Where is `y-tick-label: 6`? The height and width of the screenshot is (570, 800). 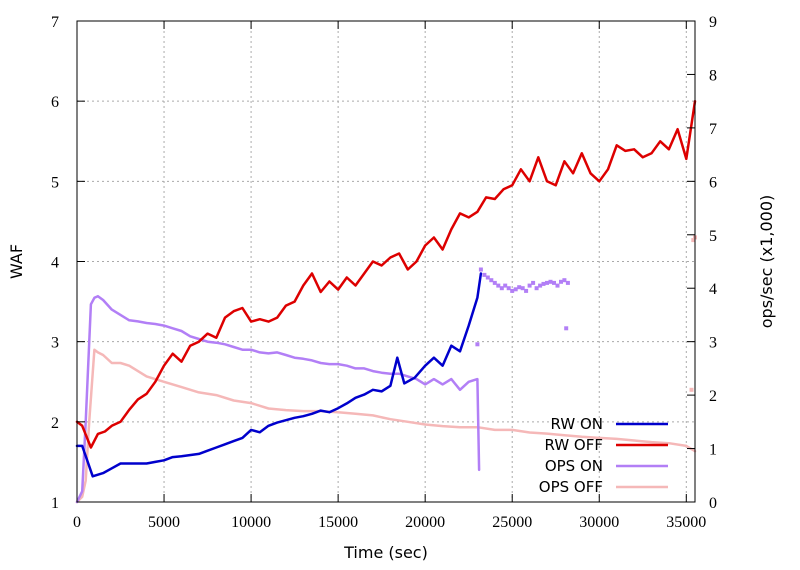
y-tick-label: 6 is located at coordinates (55, 102).